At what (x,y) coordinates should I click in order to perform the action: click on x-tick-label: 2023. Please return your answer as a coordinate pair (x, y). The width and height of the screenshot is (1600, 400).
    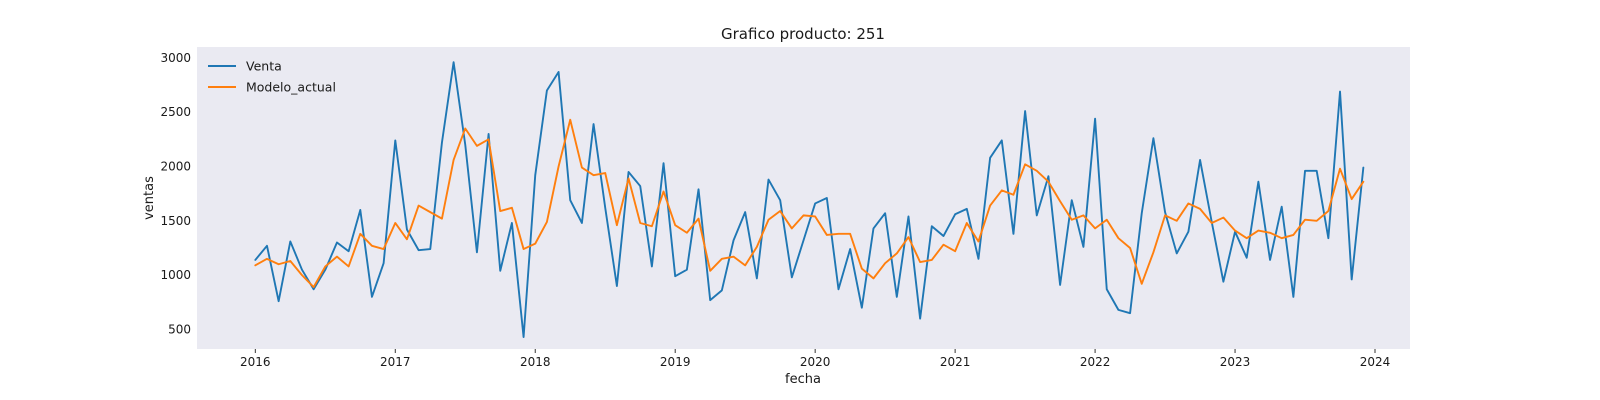
    Looking at the image, I should click on (1235, 362).